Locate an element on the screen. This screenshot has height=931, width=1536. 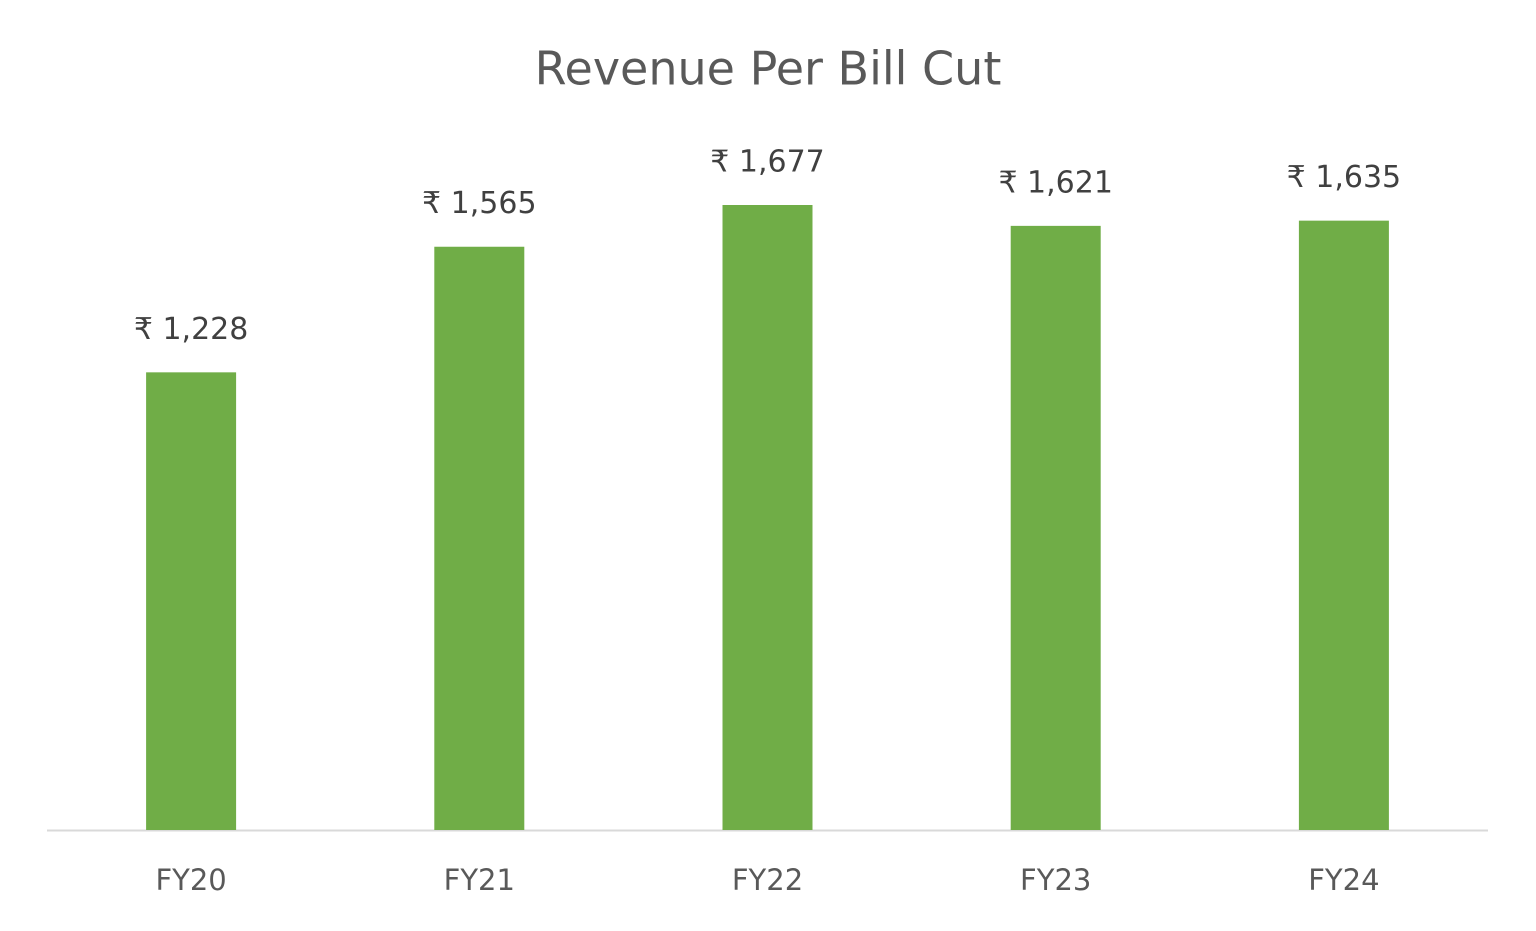
data-label: ₹ 1,635 is located at coordinates (1344, 177).